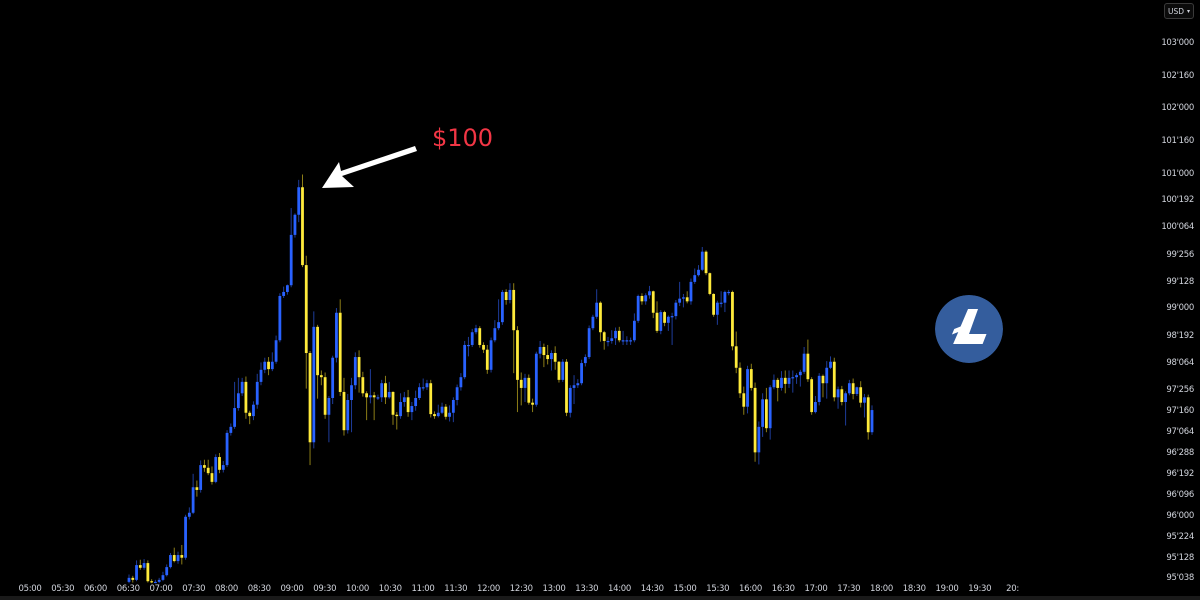 This screenshot has height=600, width=1200. Describe the element at coordinates (1176, 11) in the screenshot. I see `currency-label: USD` at that location.